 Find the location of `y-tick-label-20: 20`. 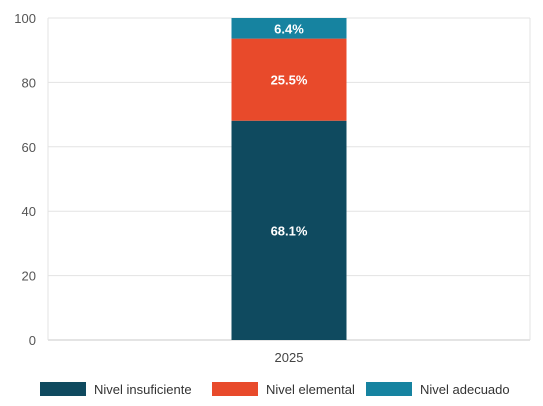

y-tick-label-20: 20 is located at coordinates (29, 276).